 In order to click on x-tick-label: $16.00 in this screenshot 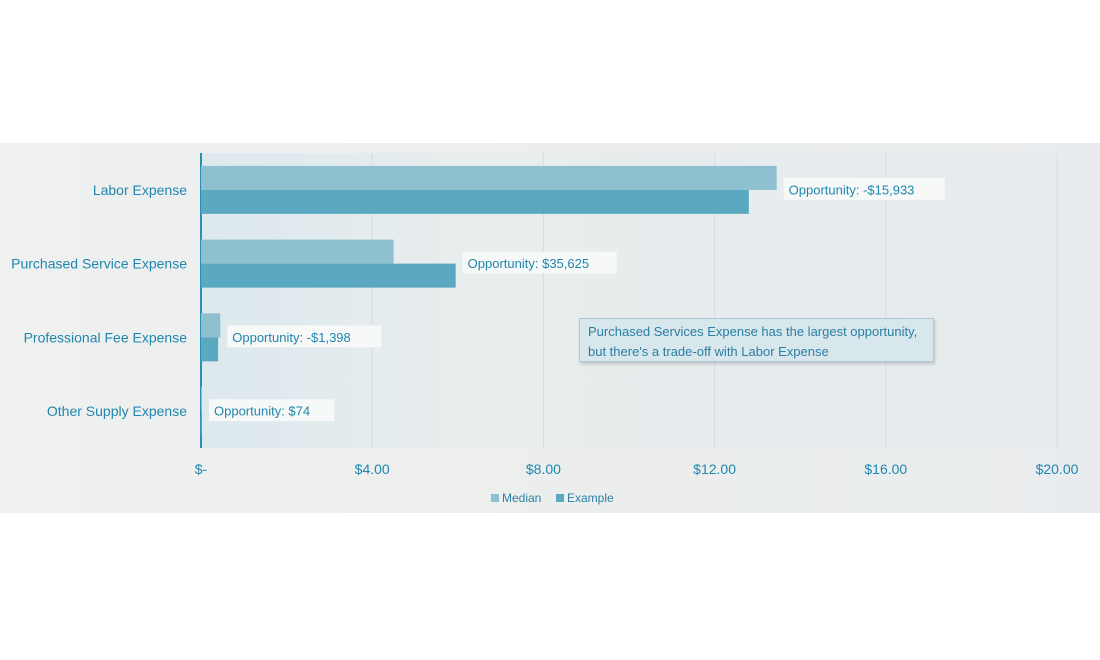, I will do `click(885, 469)`.